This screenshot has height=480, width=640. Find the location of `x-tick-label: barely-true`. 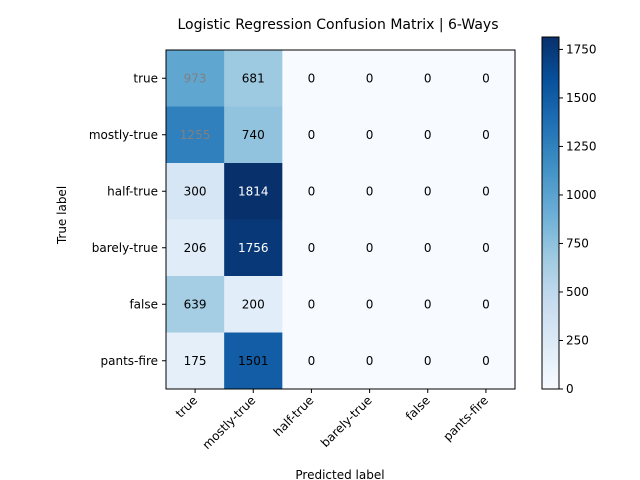

x-tick-label: barely-true is located at coordinates (346, 421).